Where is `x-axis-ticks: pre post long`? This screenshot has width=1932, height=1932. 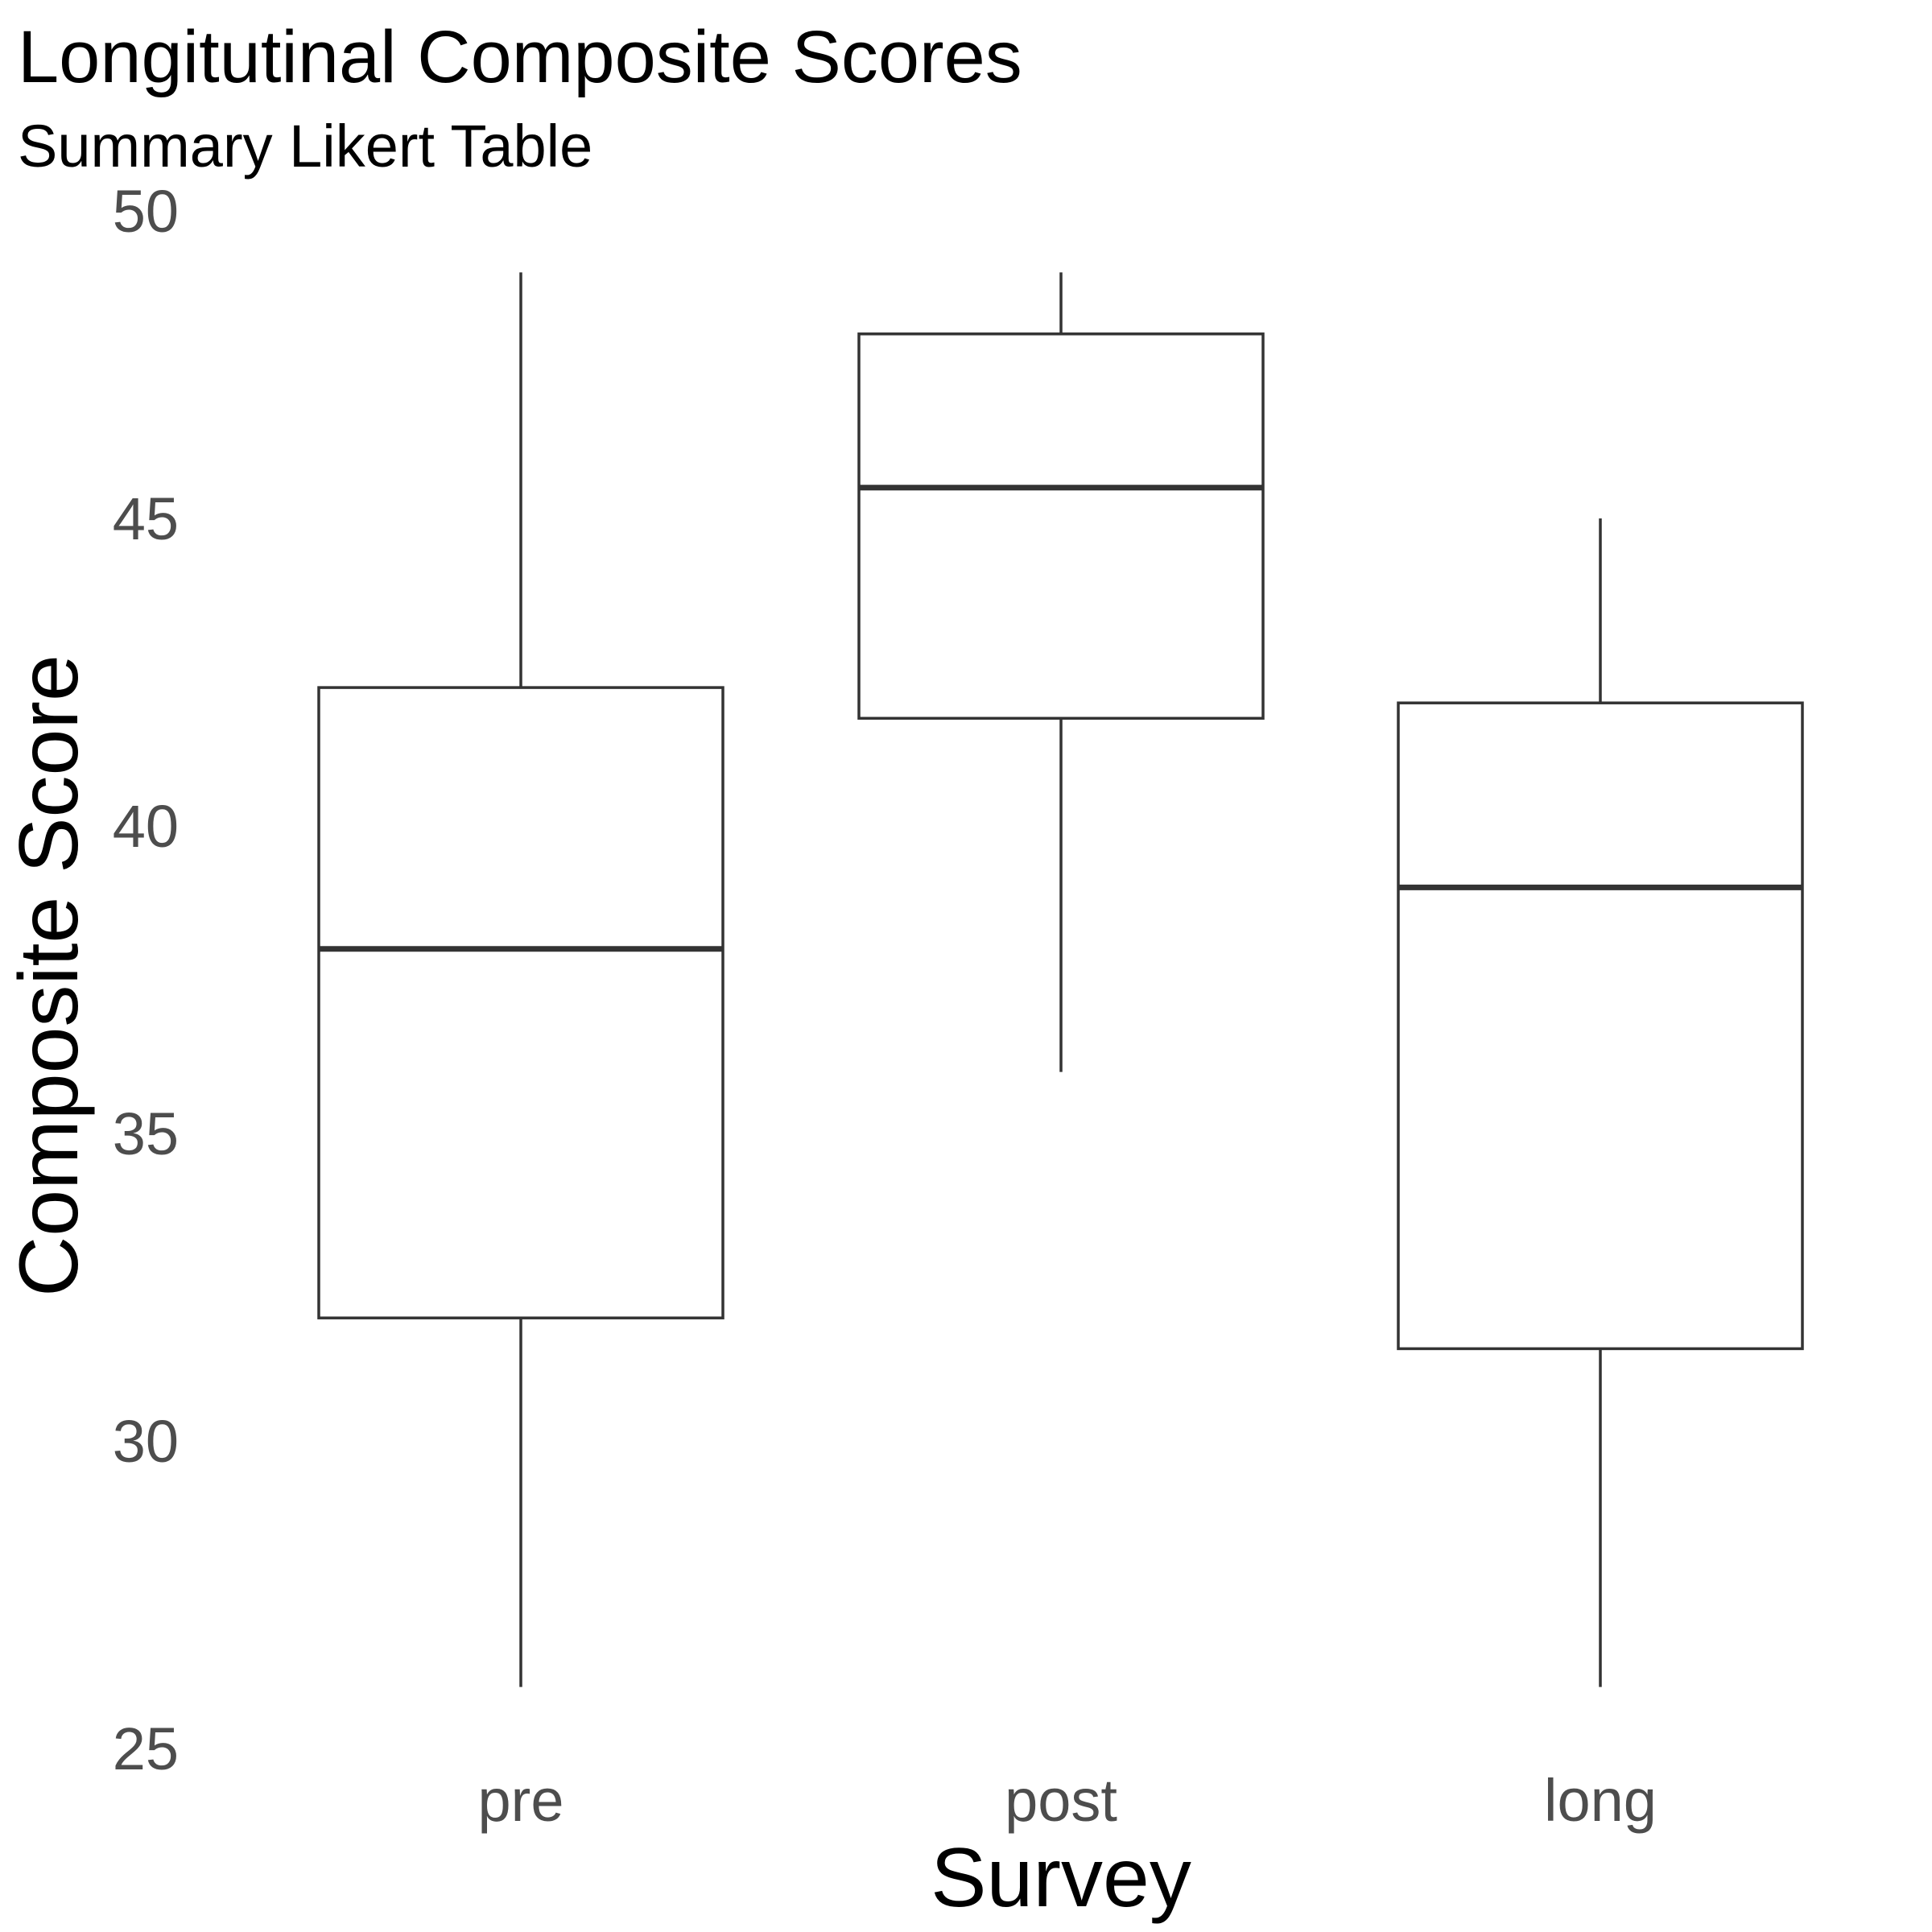
x-axis-ticks: pre post long is located at coordinates (1067, 1800).